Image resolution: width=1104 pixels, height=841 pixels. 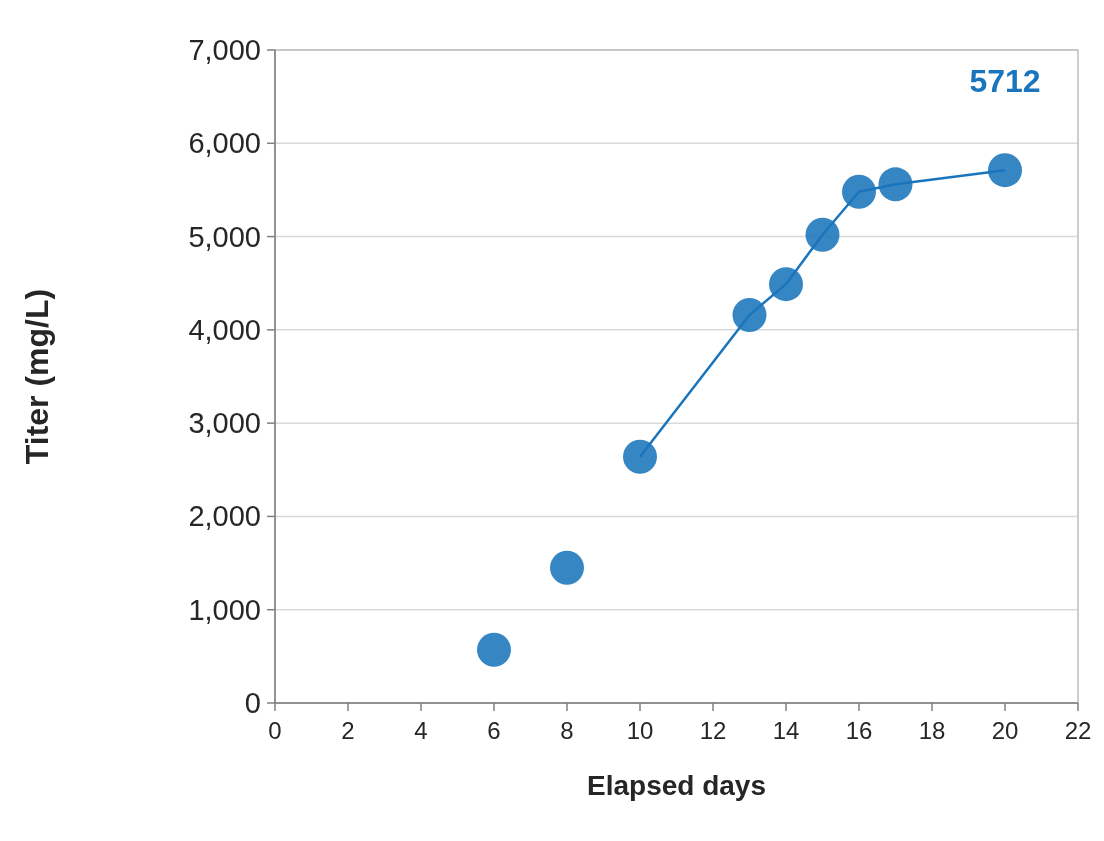 What do you see at coordinates (713, 730) in the screenshot?
I see `x-tick-label: 12` at bounding box center [713, 730].